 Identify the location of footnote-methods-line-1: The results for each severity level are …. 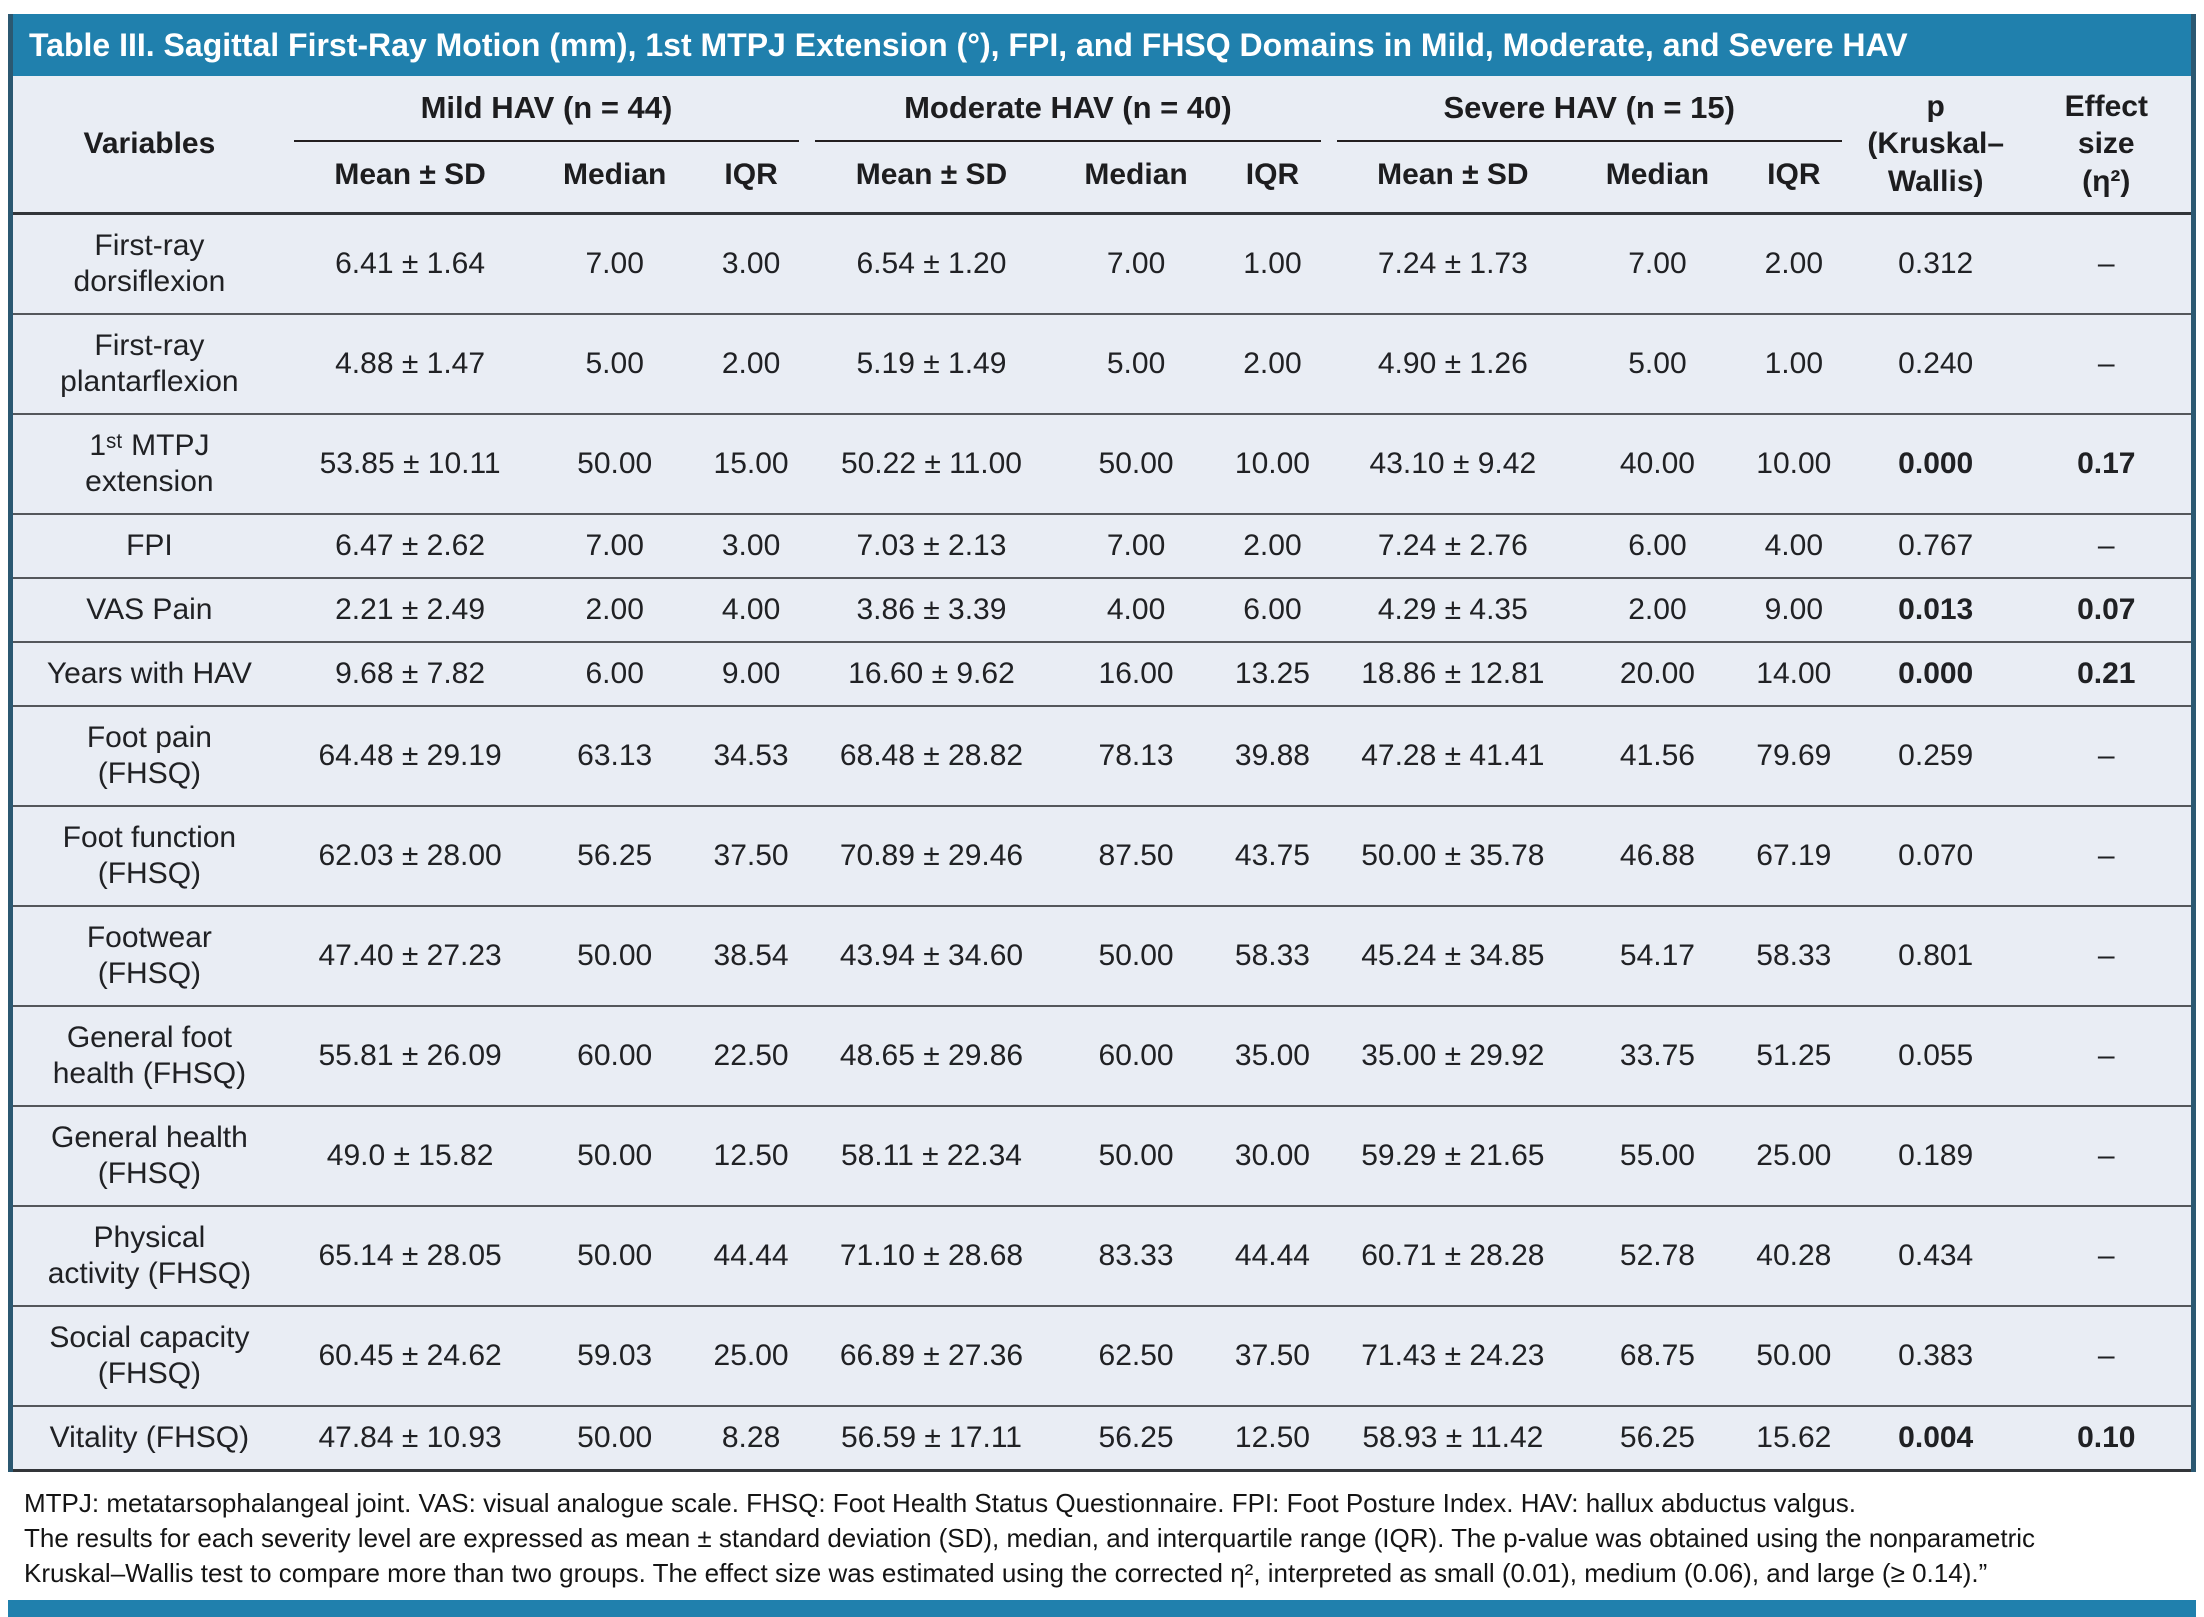
(1030, 1538).